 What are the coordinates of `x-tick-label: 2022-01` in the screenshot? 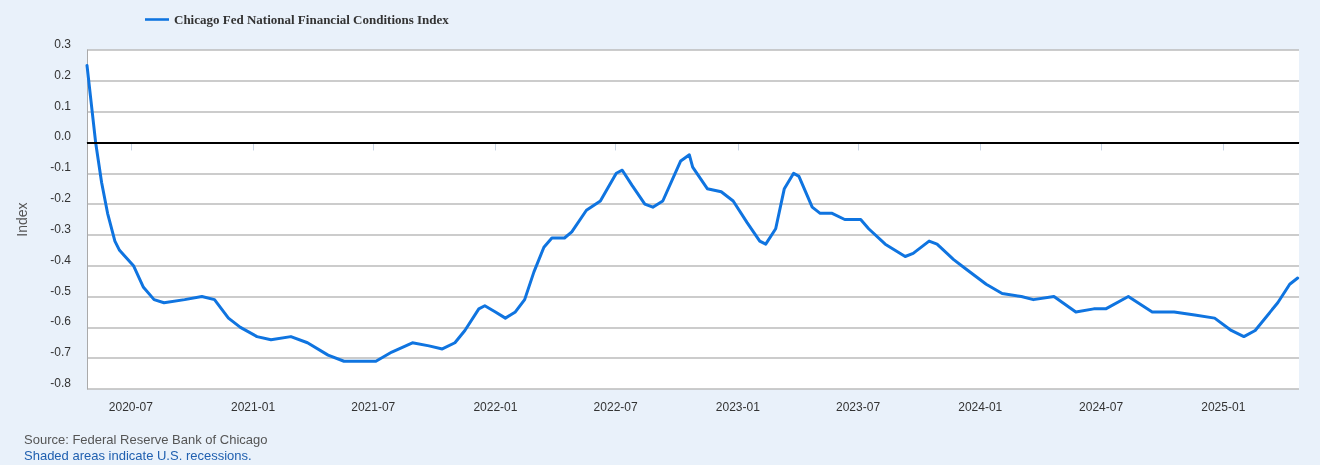 It's located at (495, 407).